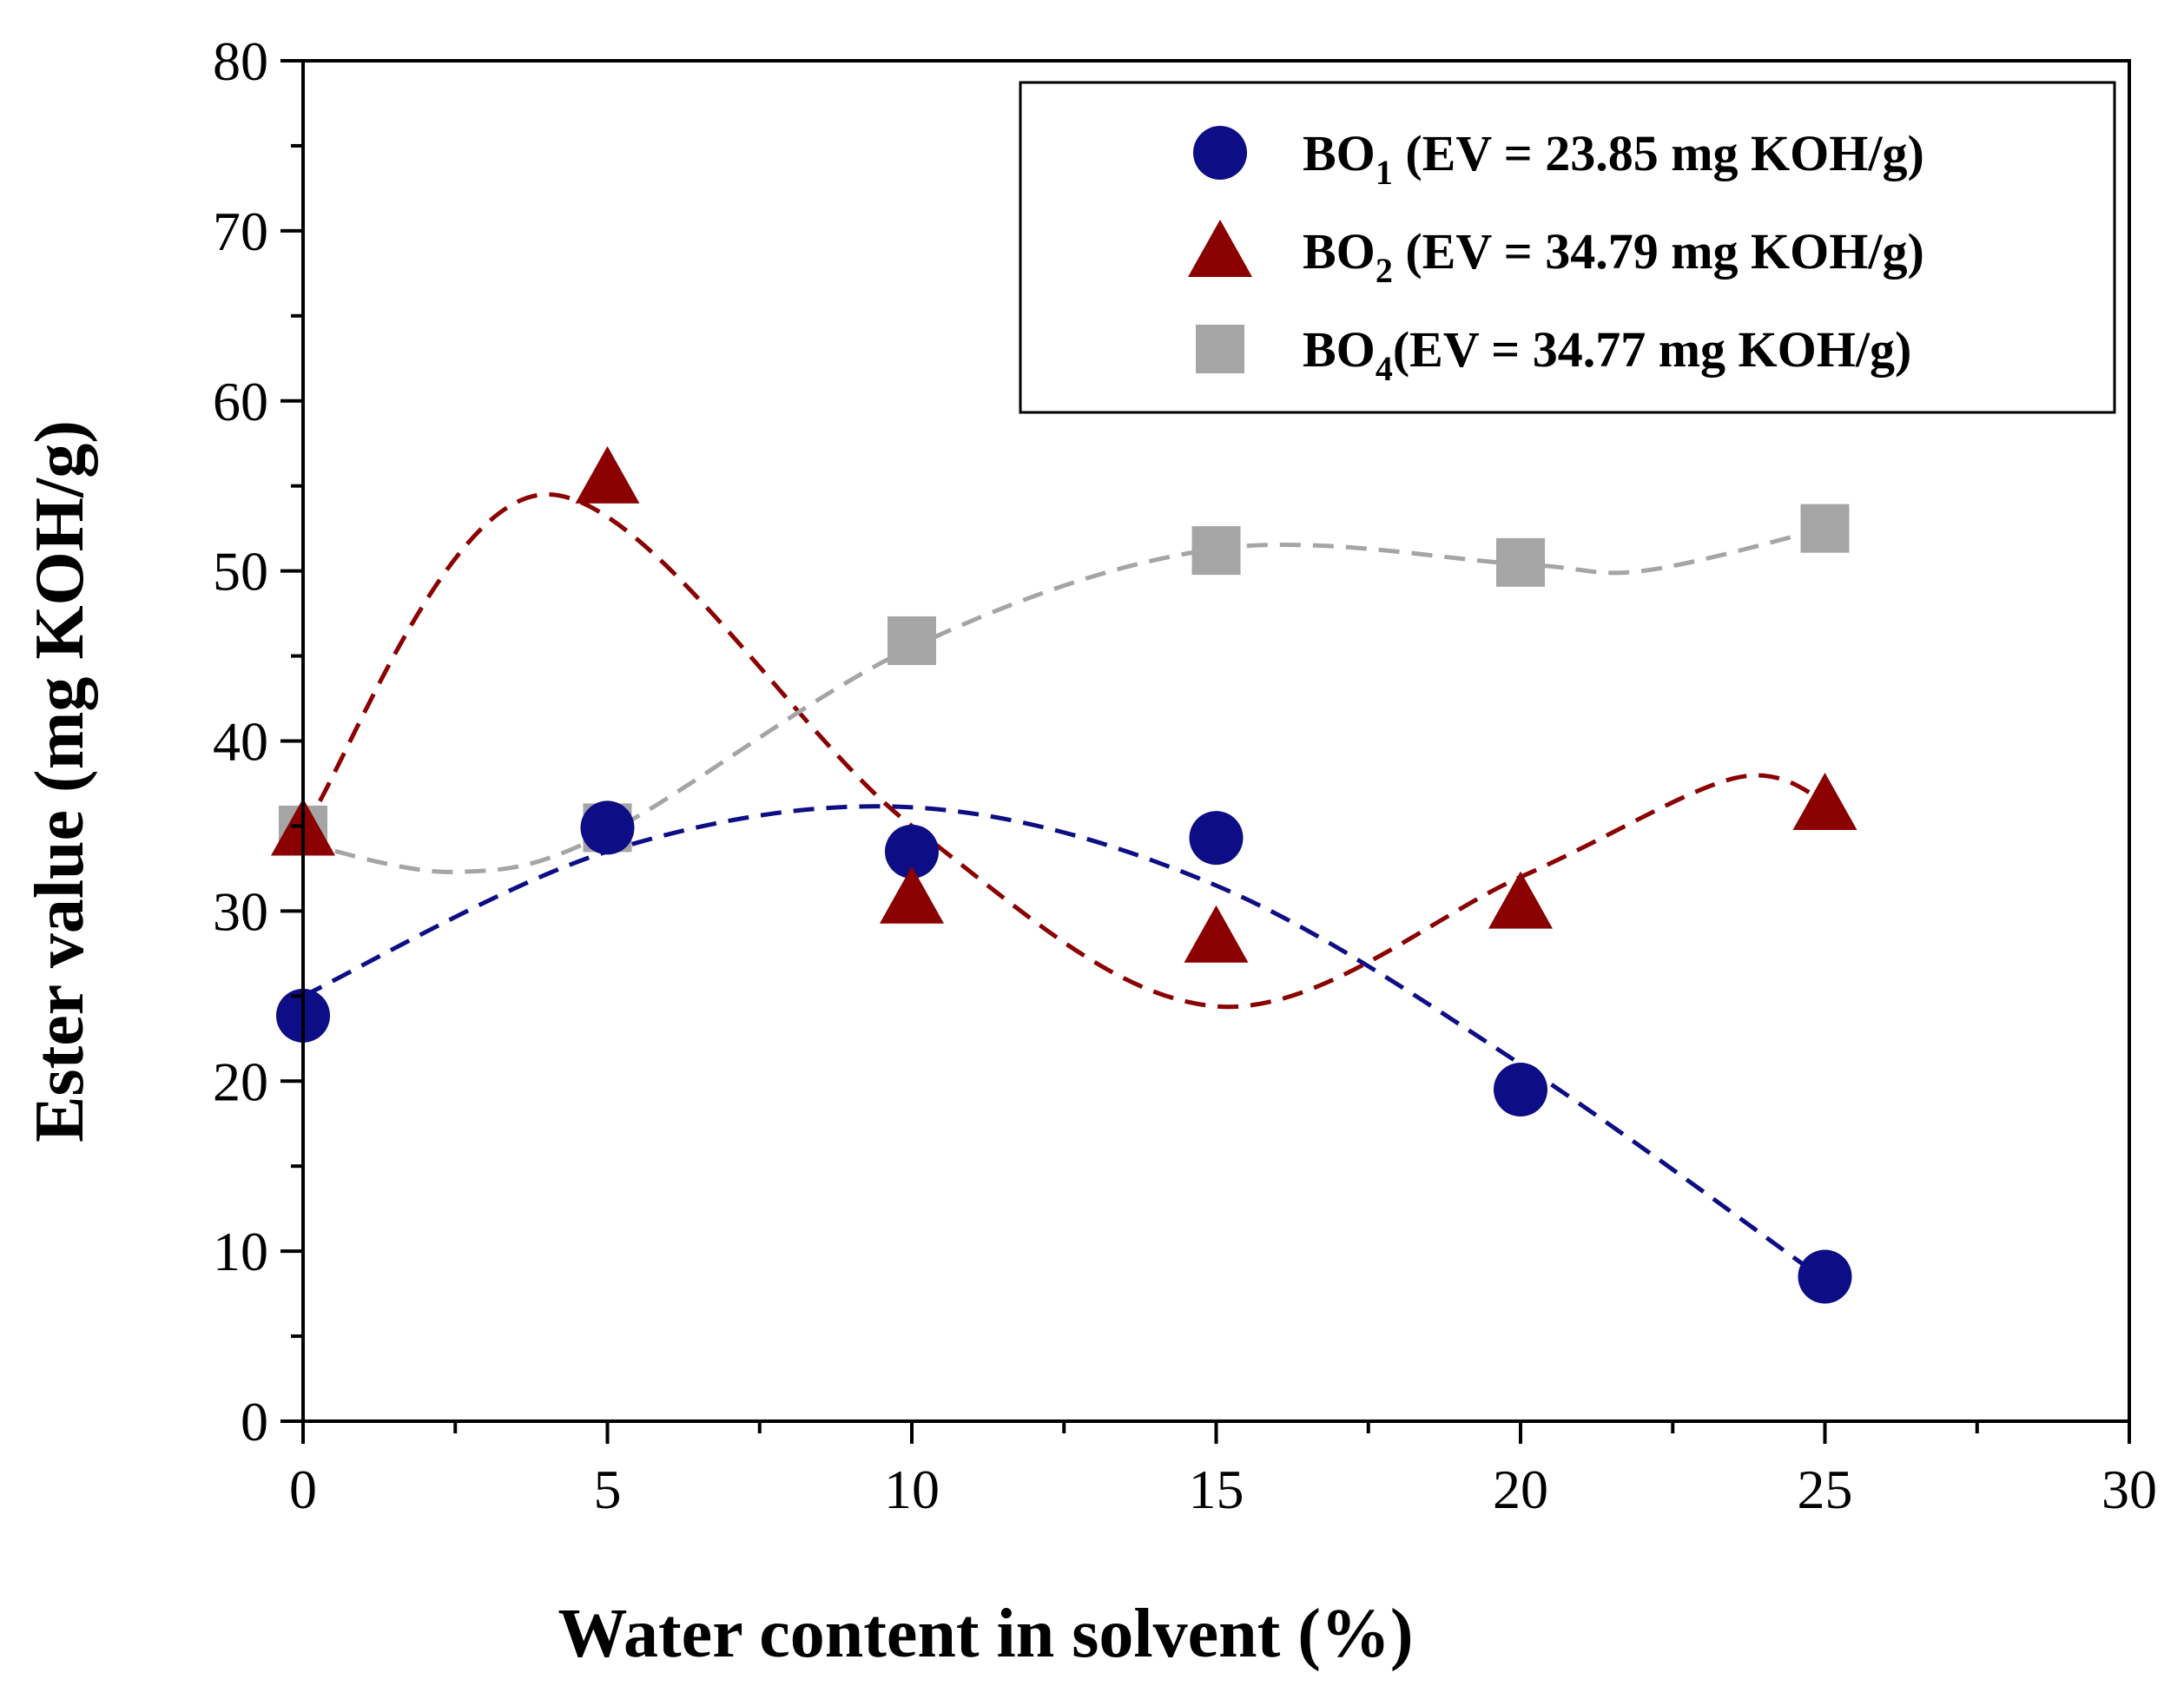 Image resolution: width=2184 pixels, height=1686 pixels. I want to click on x-tick-label: 20, so click(1520, 1489).